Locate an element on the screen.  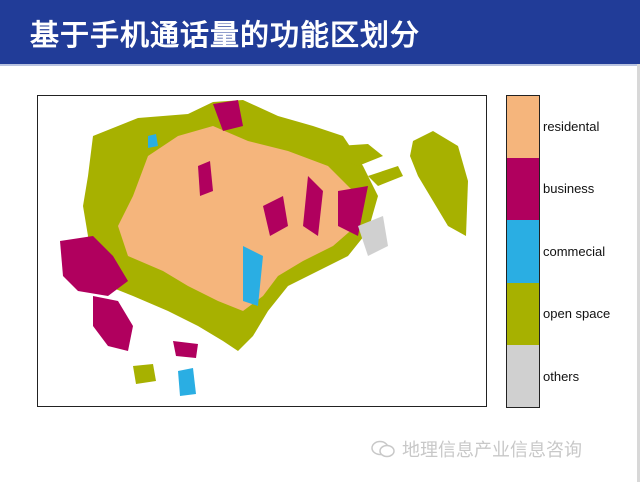
legend-label: commecial is located at coordinates (574, 251).